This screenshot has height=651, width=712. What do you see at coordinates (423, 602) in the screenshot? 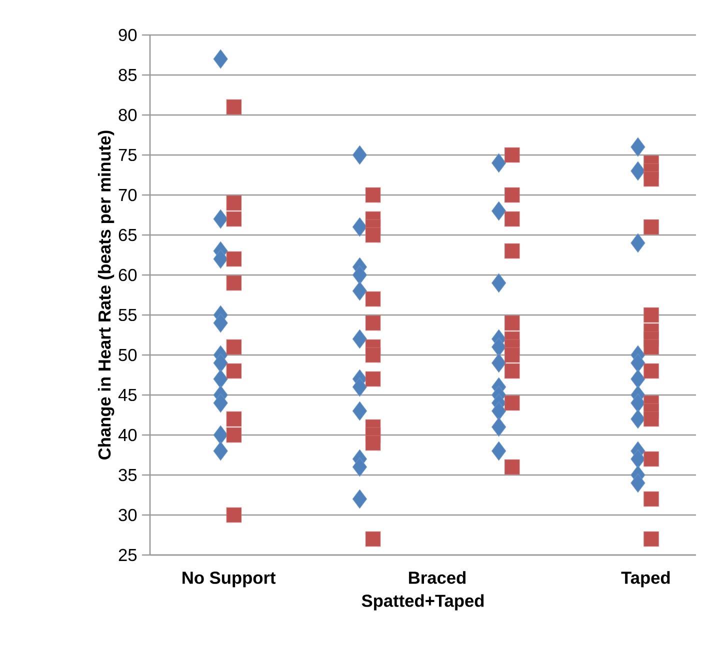
I see `x-axis-title: Spatted+Taped` at bounding box center [423, 602].